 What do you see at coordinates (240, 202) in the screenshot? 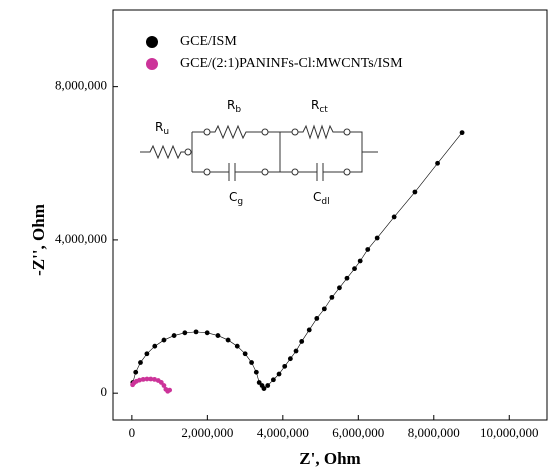
I see `circuit-subscript: g` at bounding box center [240, 202].